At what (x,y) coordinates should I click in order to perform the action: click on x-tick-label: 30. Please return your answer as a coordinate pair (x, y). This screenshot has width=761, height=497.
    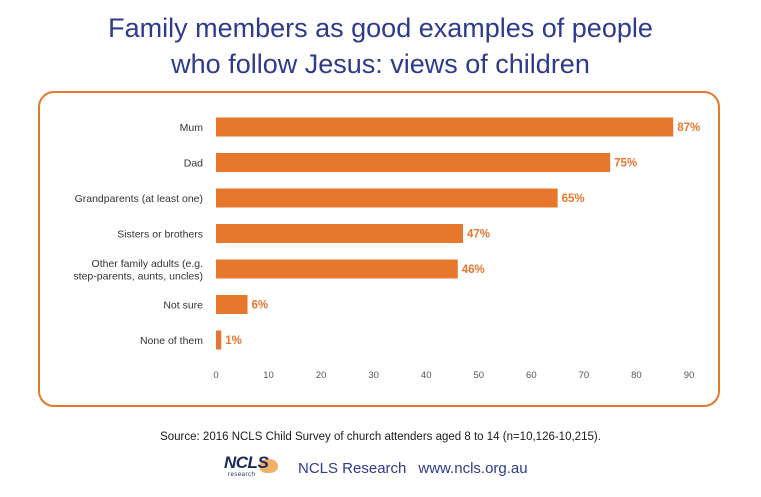
    Looking at the image, I should click on (373, 375).